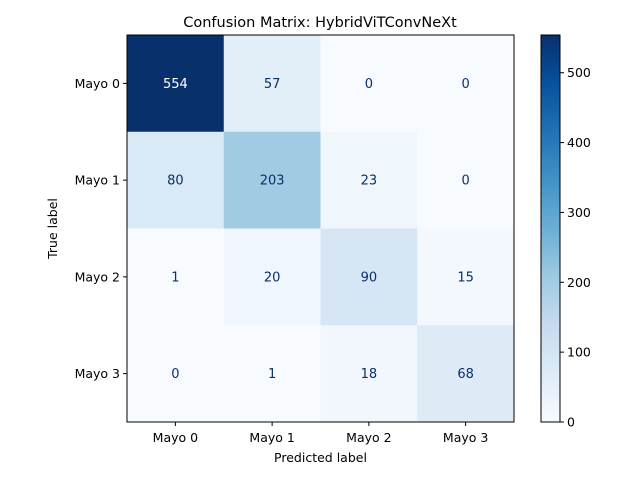 This screenshot has height=480, width=640. What do you see at coordinates (175, 437) in the screenshot?
I see `x-tick-label: Mayo 0` at bounding box center [175, 437].